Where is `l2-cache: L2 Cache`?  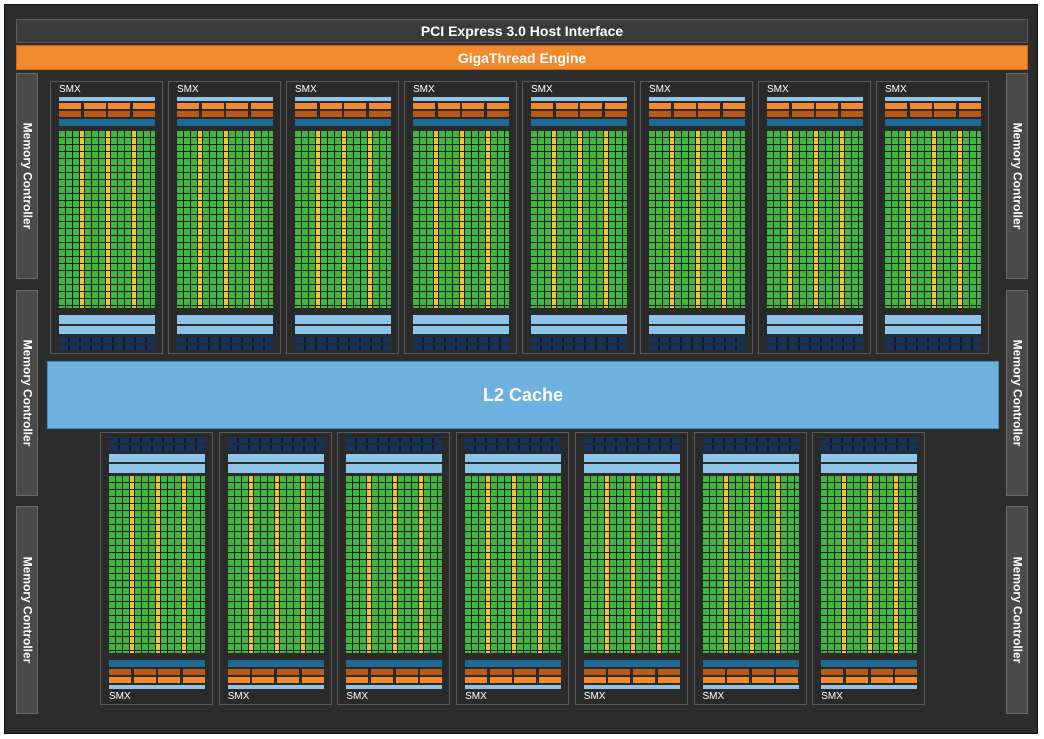
l2-cache: L2 Cache is located at coordinates (523, 395).